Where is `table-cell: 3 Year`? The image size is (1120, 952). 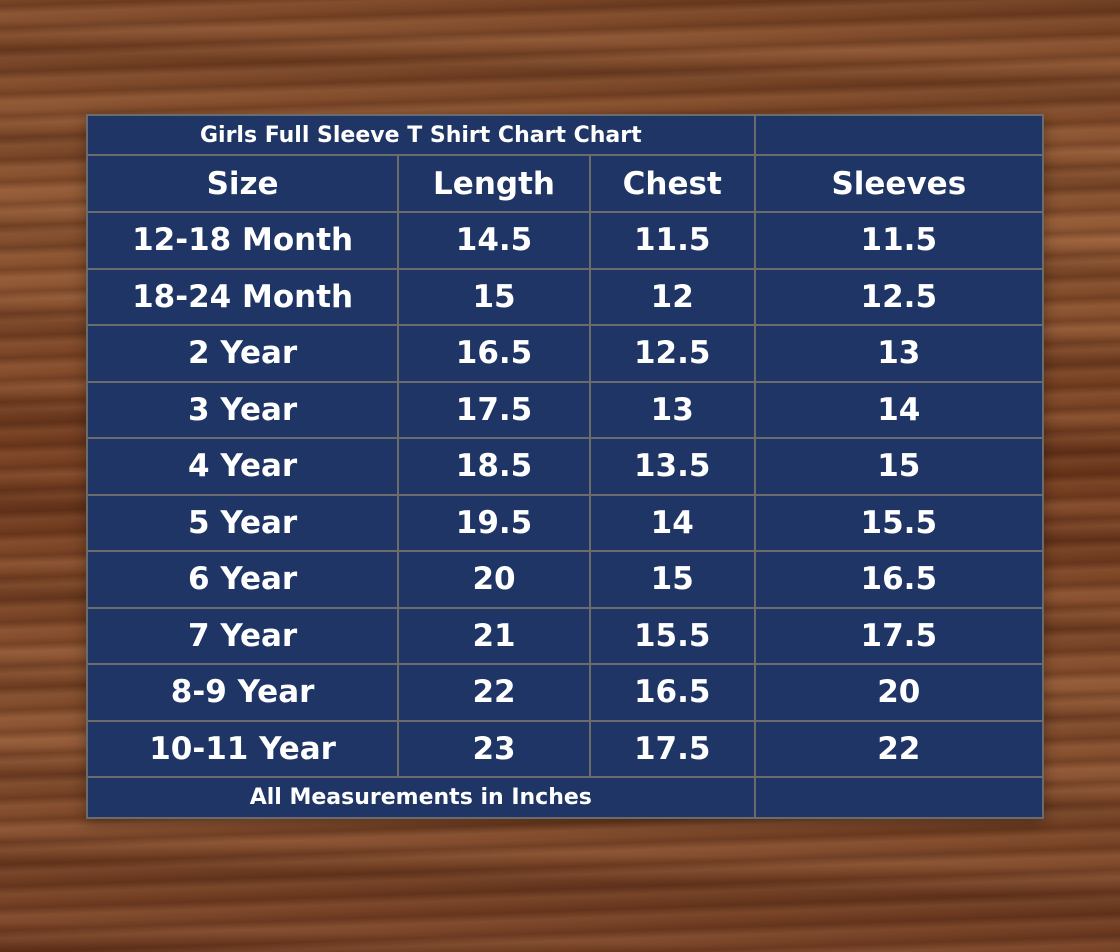 table-cell: 3 Year is located at coordinates (242, 409).